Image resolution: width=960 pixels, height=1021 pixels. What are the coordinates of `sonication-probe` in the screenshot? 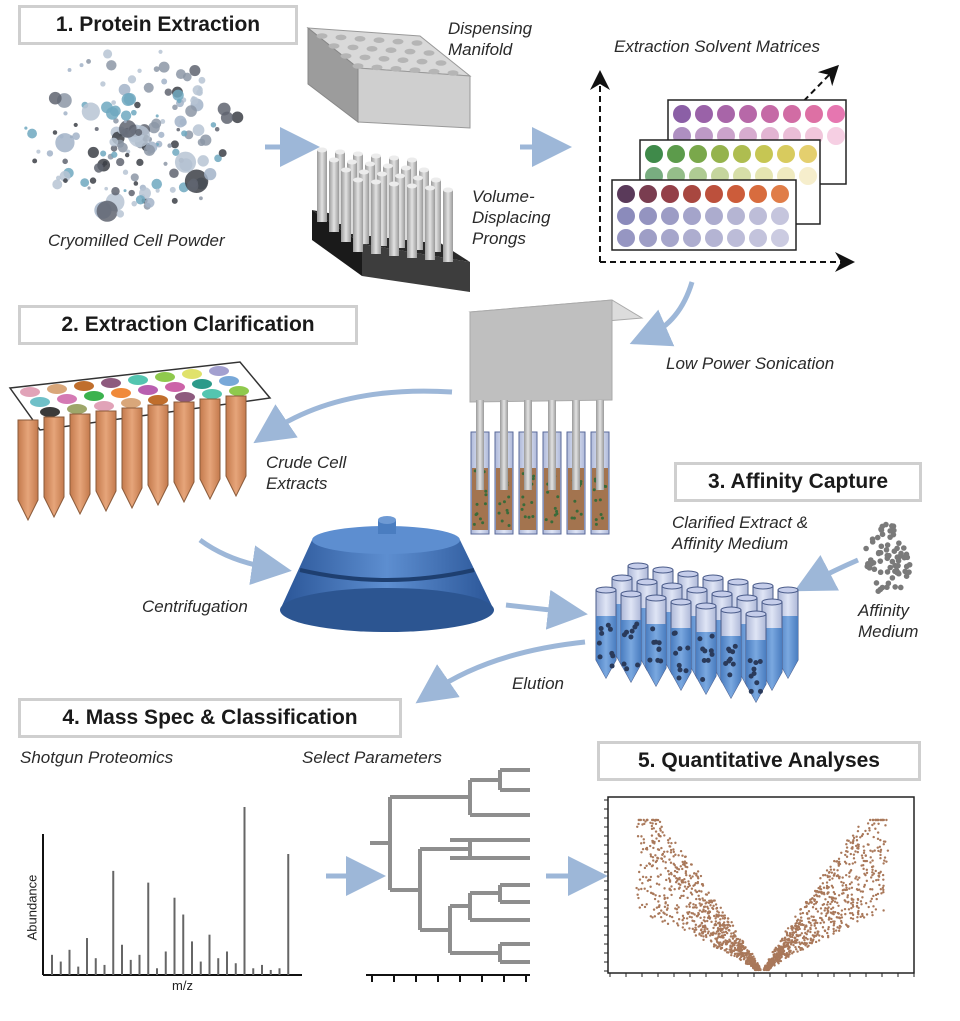 It's located at (480, 445).